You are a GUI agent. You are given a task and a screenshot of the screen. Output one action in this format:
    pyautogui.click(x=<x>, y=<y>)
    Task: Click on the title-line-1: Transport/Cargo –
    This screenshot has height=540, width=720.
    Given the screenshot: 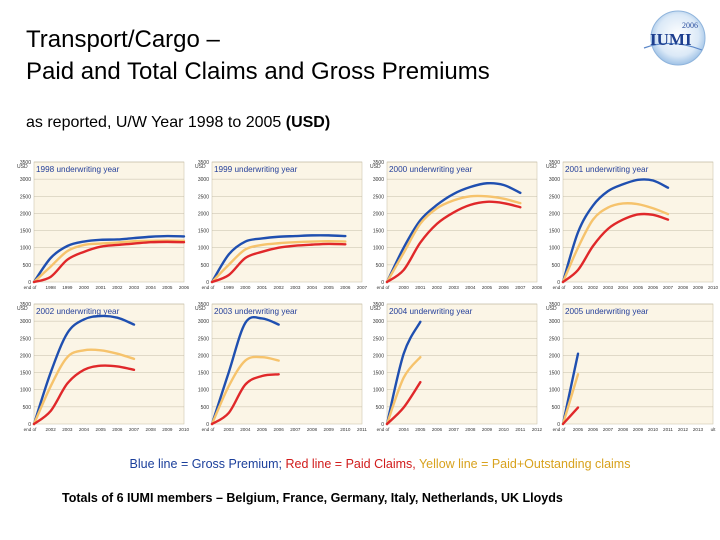 What is the action you would take?
    pyautogui.click(x=123, y=39)
    